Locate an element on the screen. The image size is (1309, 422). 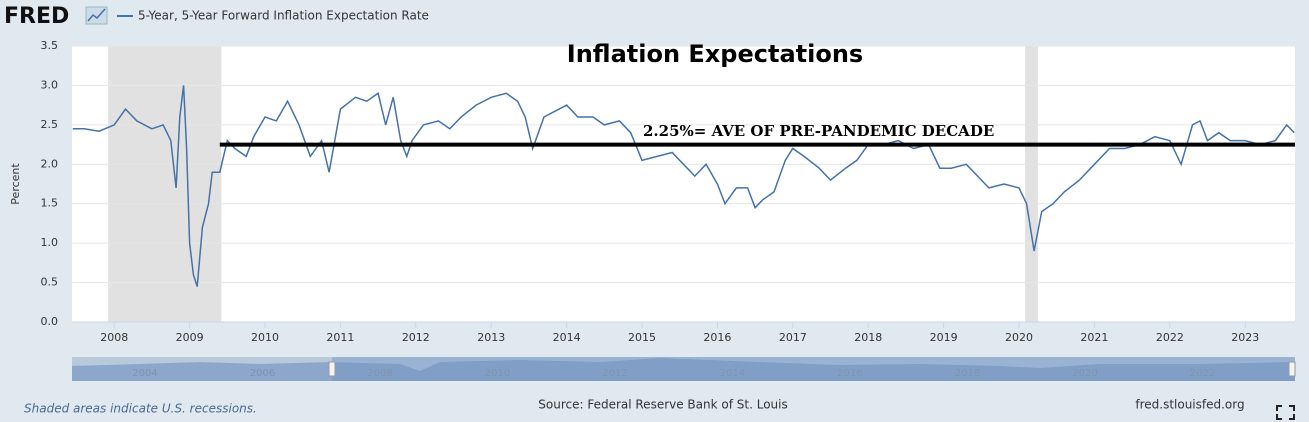
x-tick-label: 2021 is located at coordinates (1094, 337).